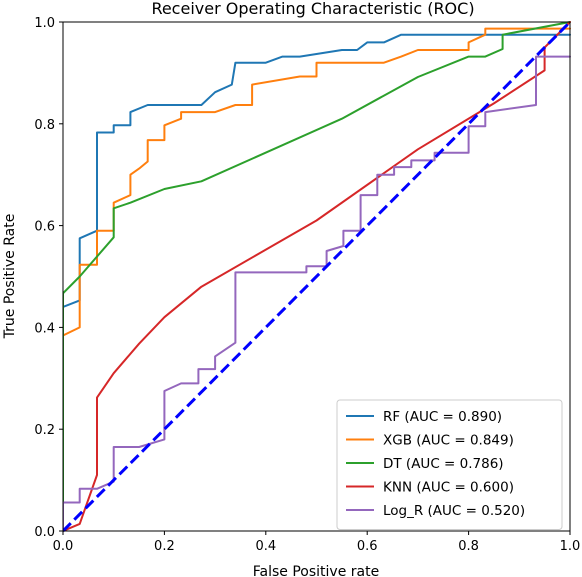 Image resolution: width=582 pixels, height=577 pixels. I want to click on legend-label: KNN (AUC = 0.600), so click(448, 488).